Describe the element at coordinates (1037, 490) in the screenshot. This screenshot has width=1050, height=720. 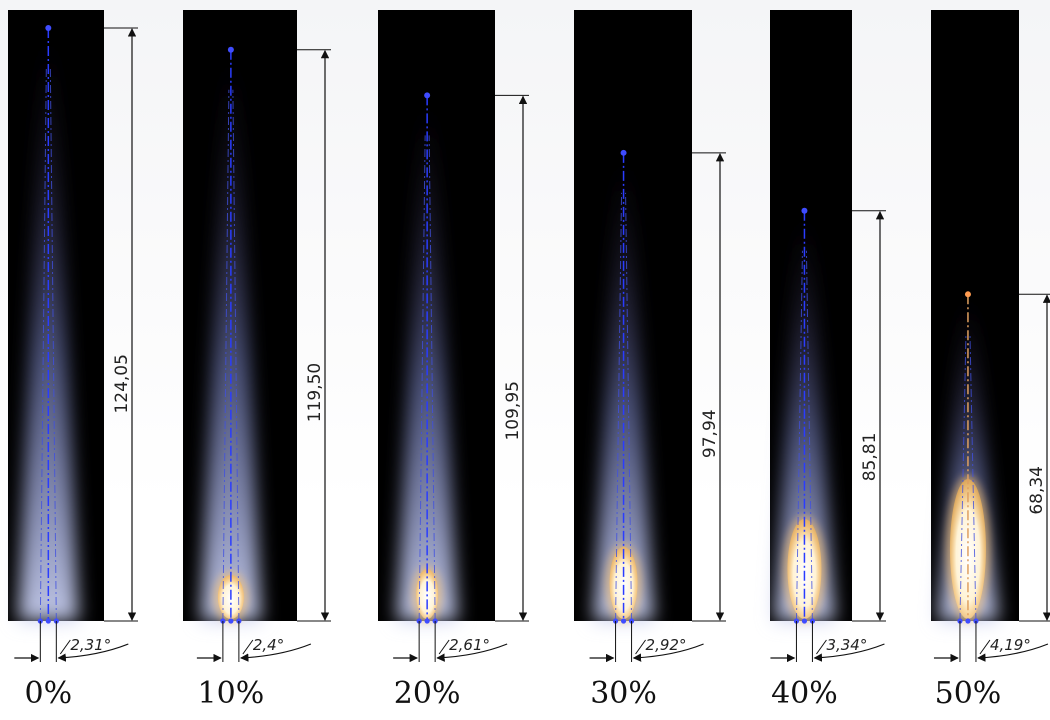
I see `length-dimension-label: 68,34` at that location.